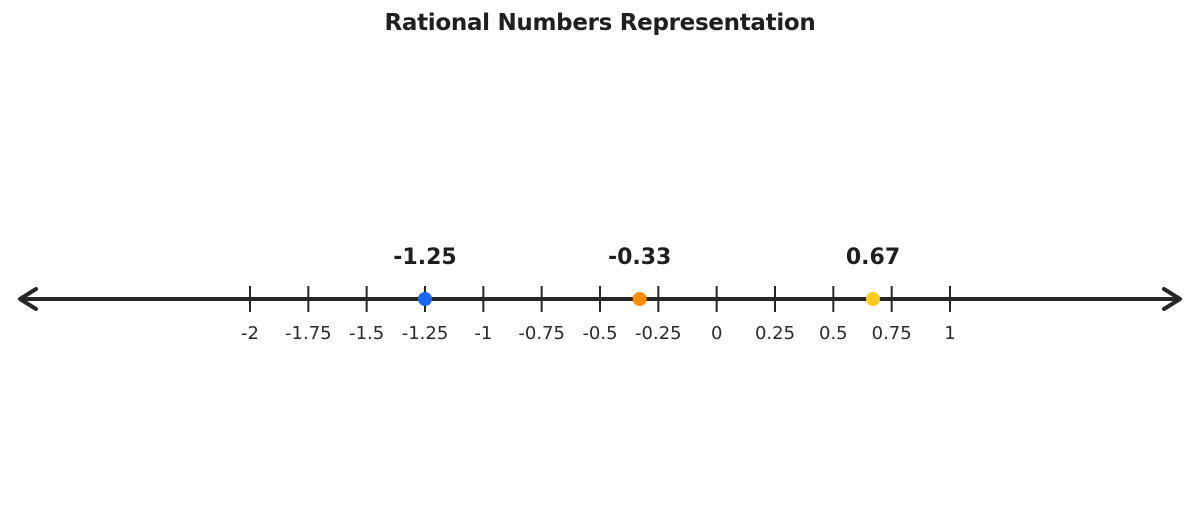 This screenshot has width=1200, height=530. What do you see at coordinates (600, 23) in the screenshot?
I see `chart-title: Rational Numbers Representation` at bounding box center [600, 23].